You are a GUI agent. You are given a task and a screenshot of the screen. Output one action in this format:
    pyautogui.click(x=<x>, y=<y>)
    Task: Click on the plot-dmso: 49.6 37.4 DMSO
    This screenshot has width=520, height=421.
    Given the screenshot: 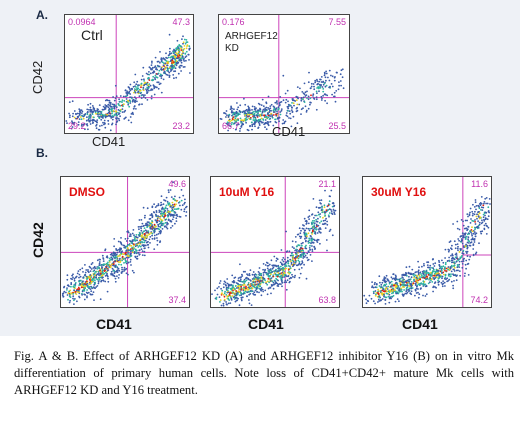 What is the action you would take?
    pyautogui.click(x=125, y=242)
    